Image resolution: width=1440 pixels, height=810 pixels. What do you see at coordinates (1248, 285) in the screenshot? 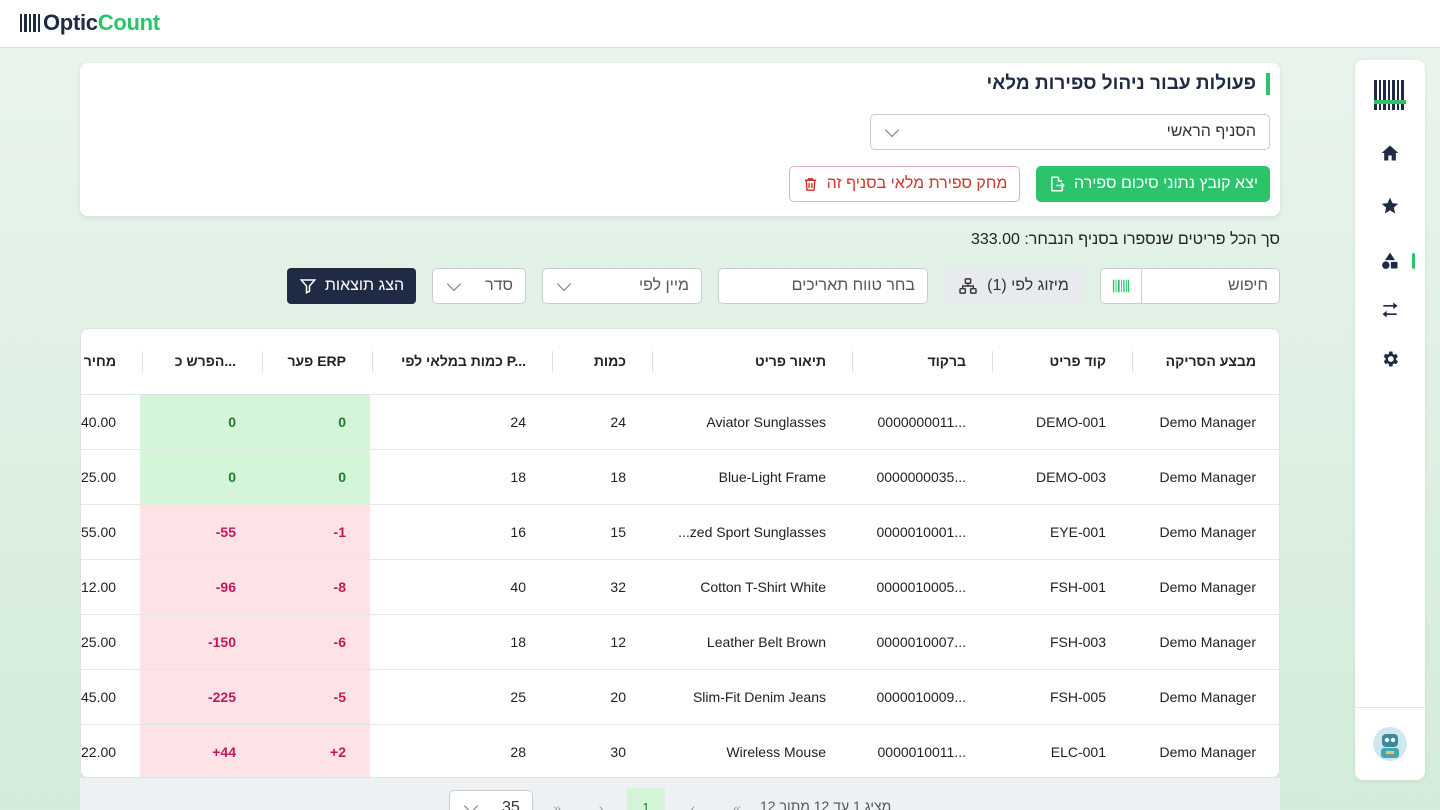
I see `search-placeholder: חיפוש` at bounding box center [1248, 285].